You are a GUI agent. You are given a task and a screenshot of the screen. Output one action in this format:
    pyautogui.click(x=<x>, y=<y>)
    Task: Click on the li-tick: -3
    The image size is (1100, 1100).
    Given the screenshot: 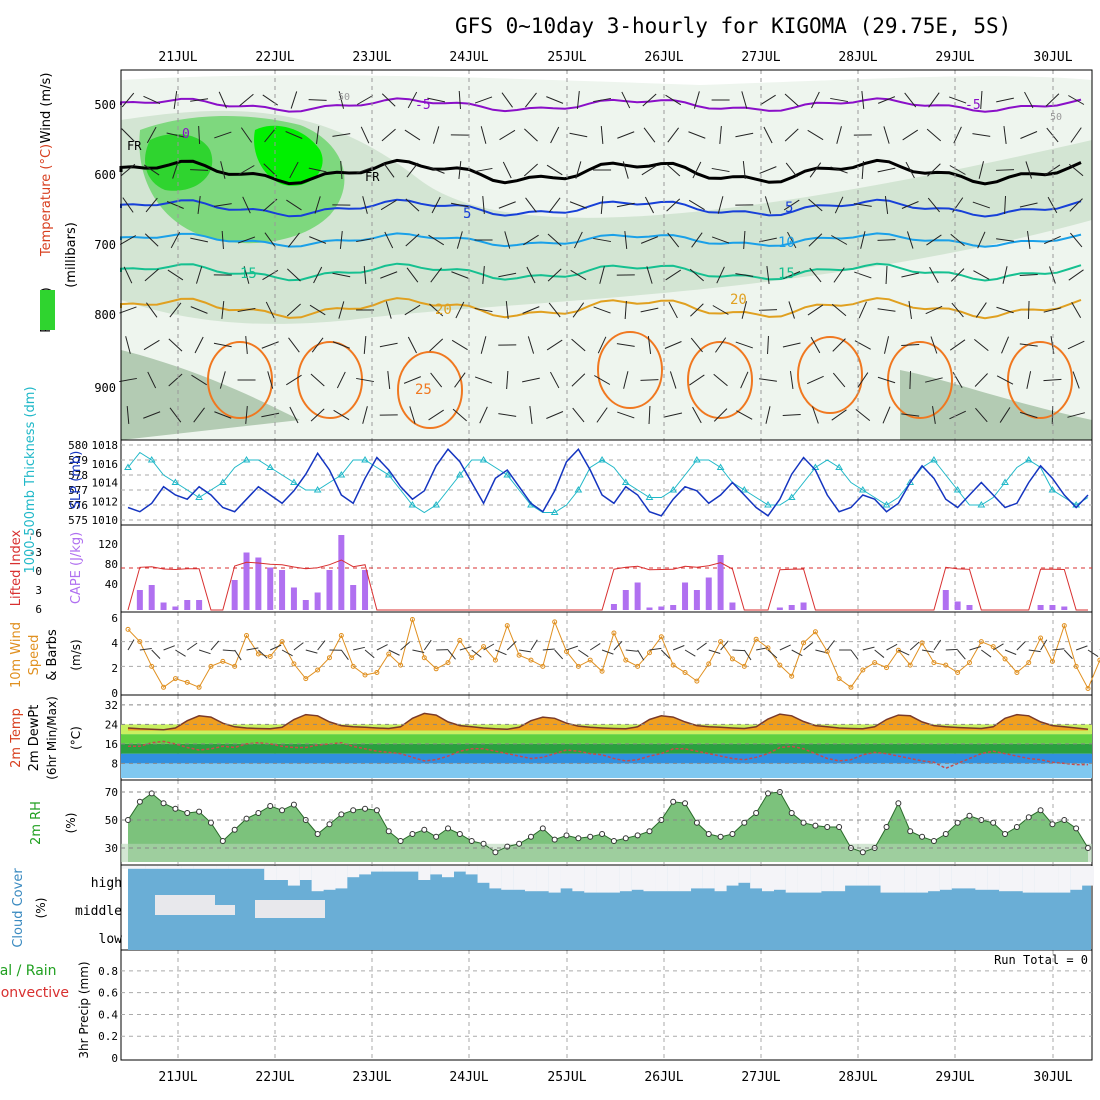 What is the action you would take?
    pyautogui.click(x=35, y=552)
    